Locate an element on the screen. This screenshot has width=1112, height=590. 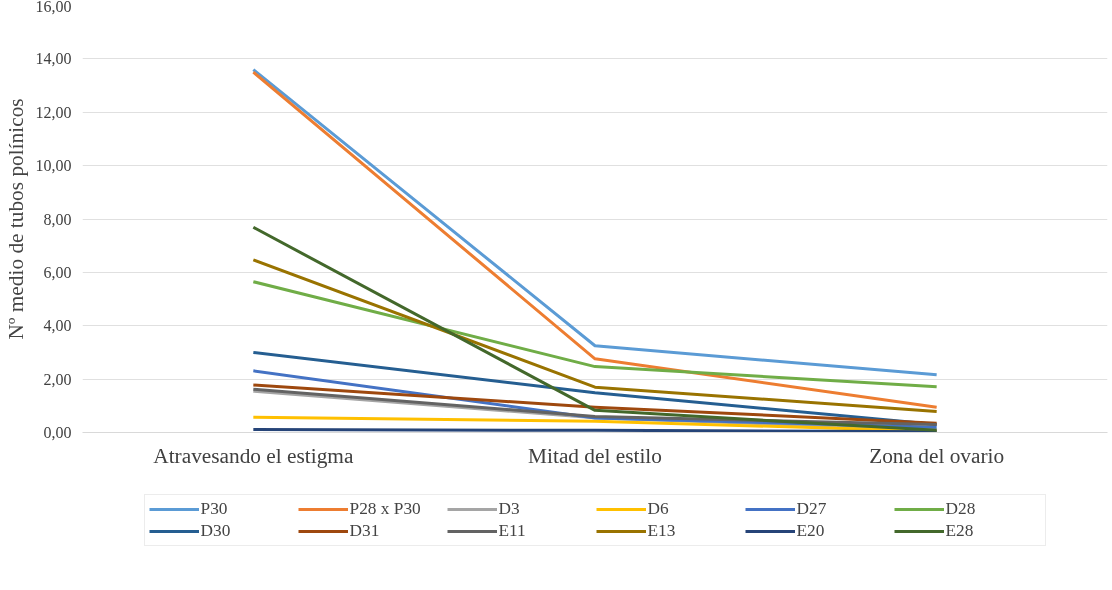
y-tick-label: 4,00 is located at coordinates (57, 326).